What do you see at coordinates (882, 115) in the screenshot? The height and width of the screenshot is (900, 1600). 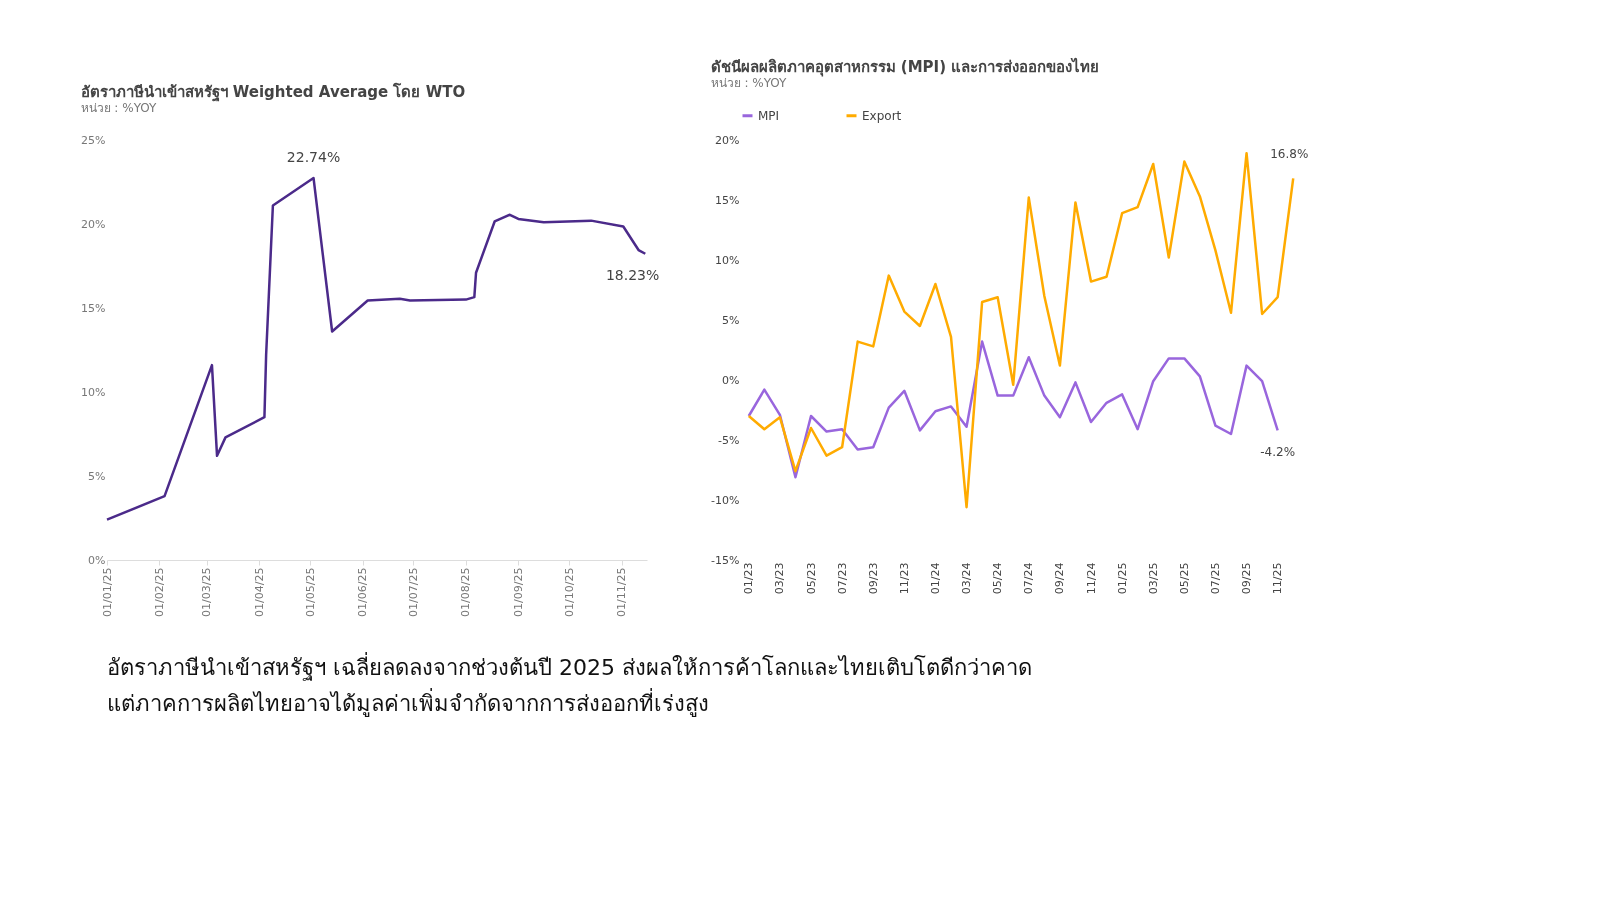 I see `legend-label: Export` at bounding box center [882, 115].